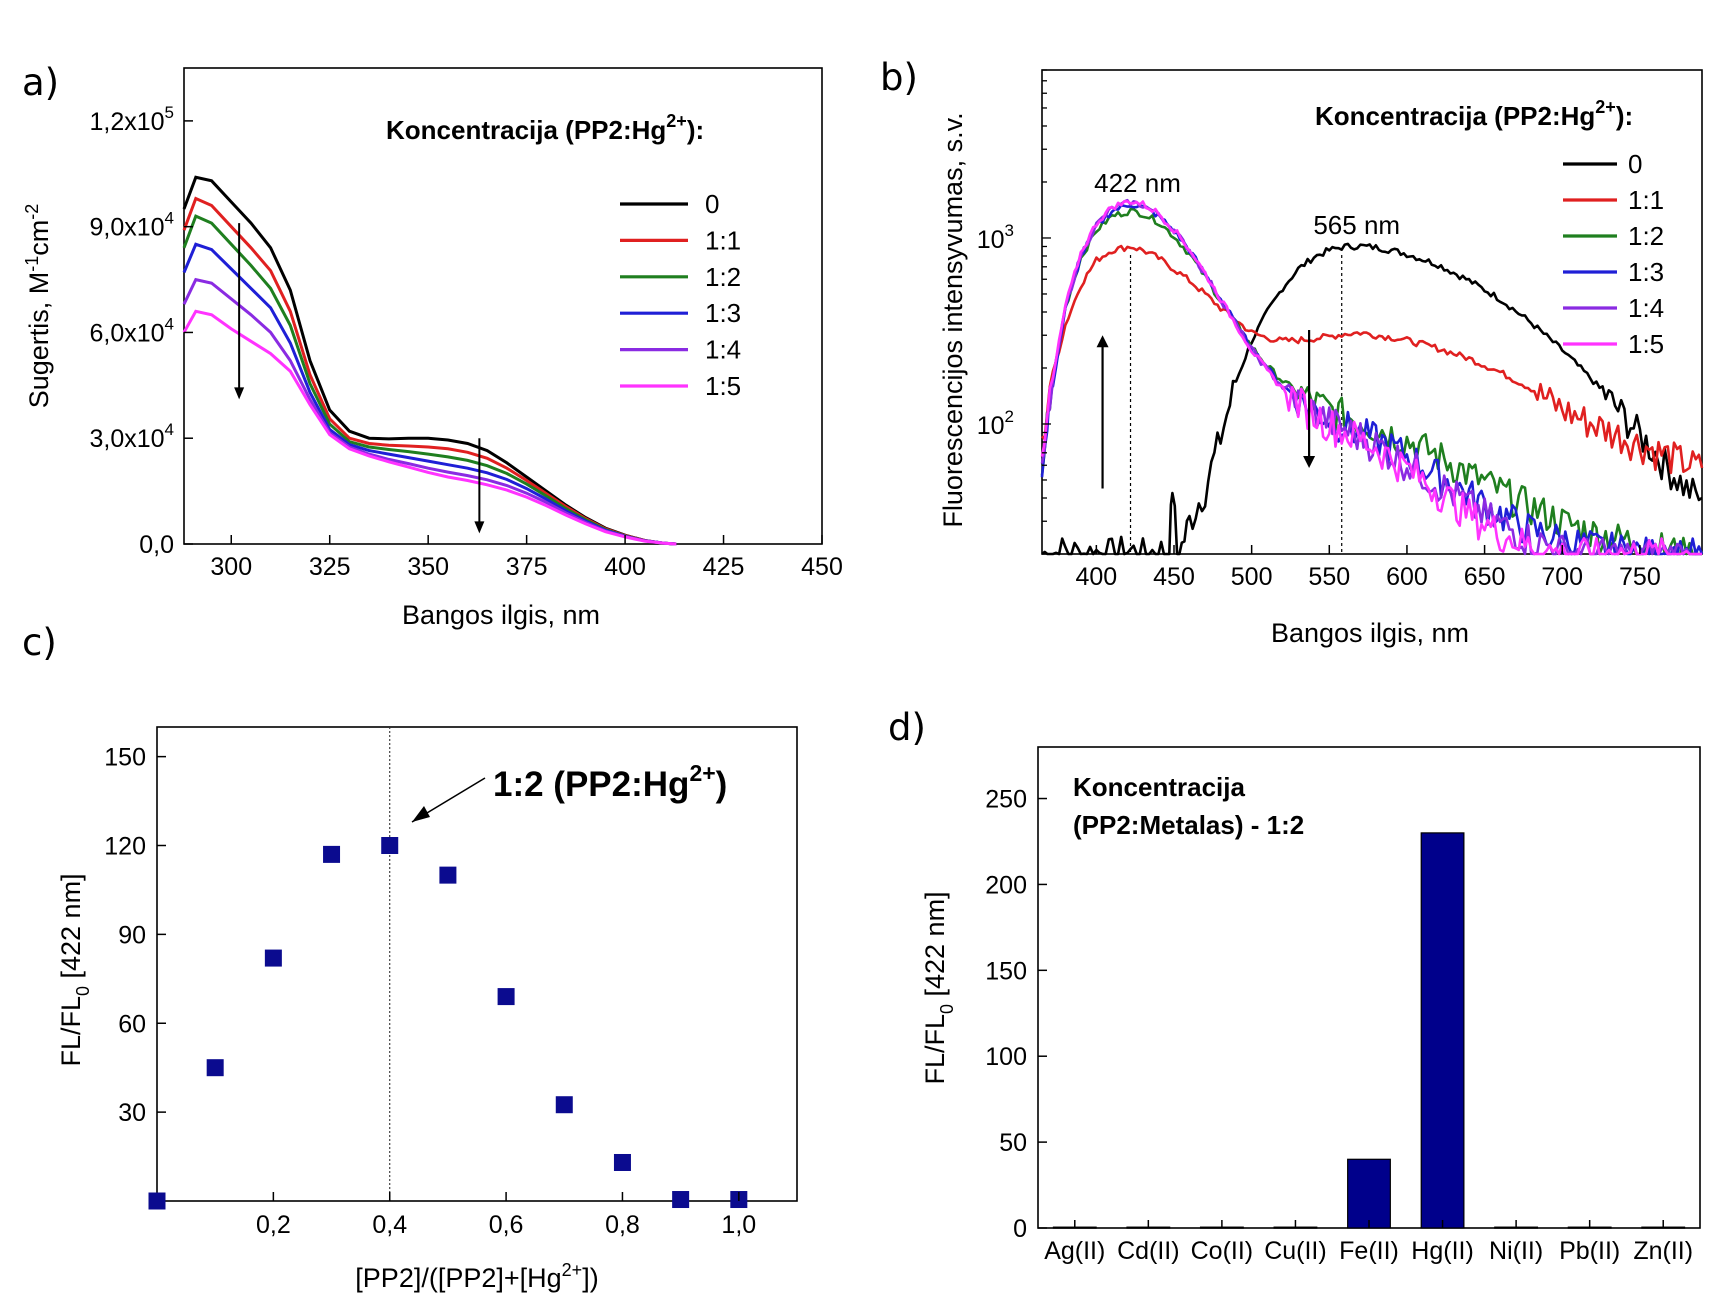 The width and height of the screenshot is (1734, 1305). Describe the element at coordinates (723, 240) in the screenshot. I see `panel-a-legend-label: 1:1` at that location.